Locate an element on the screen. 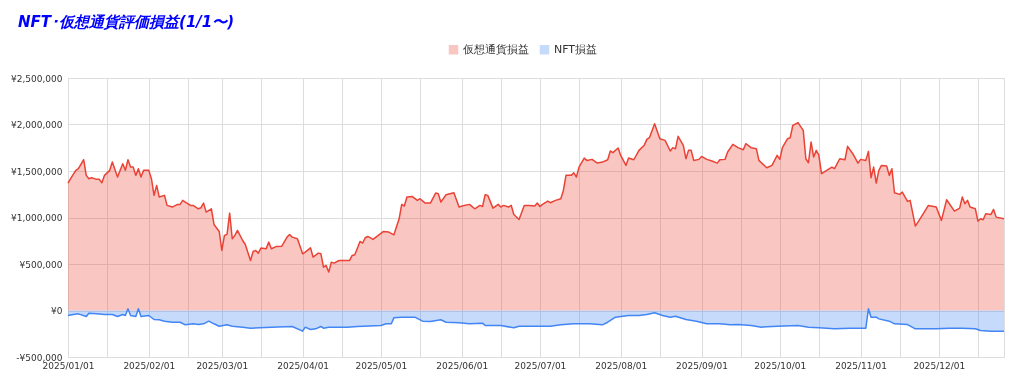 Image resolution: width=1024 pixels, height=391 pixels. y-tick-label: -¥500,000 is located at coordinates (39, 357).